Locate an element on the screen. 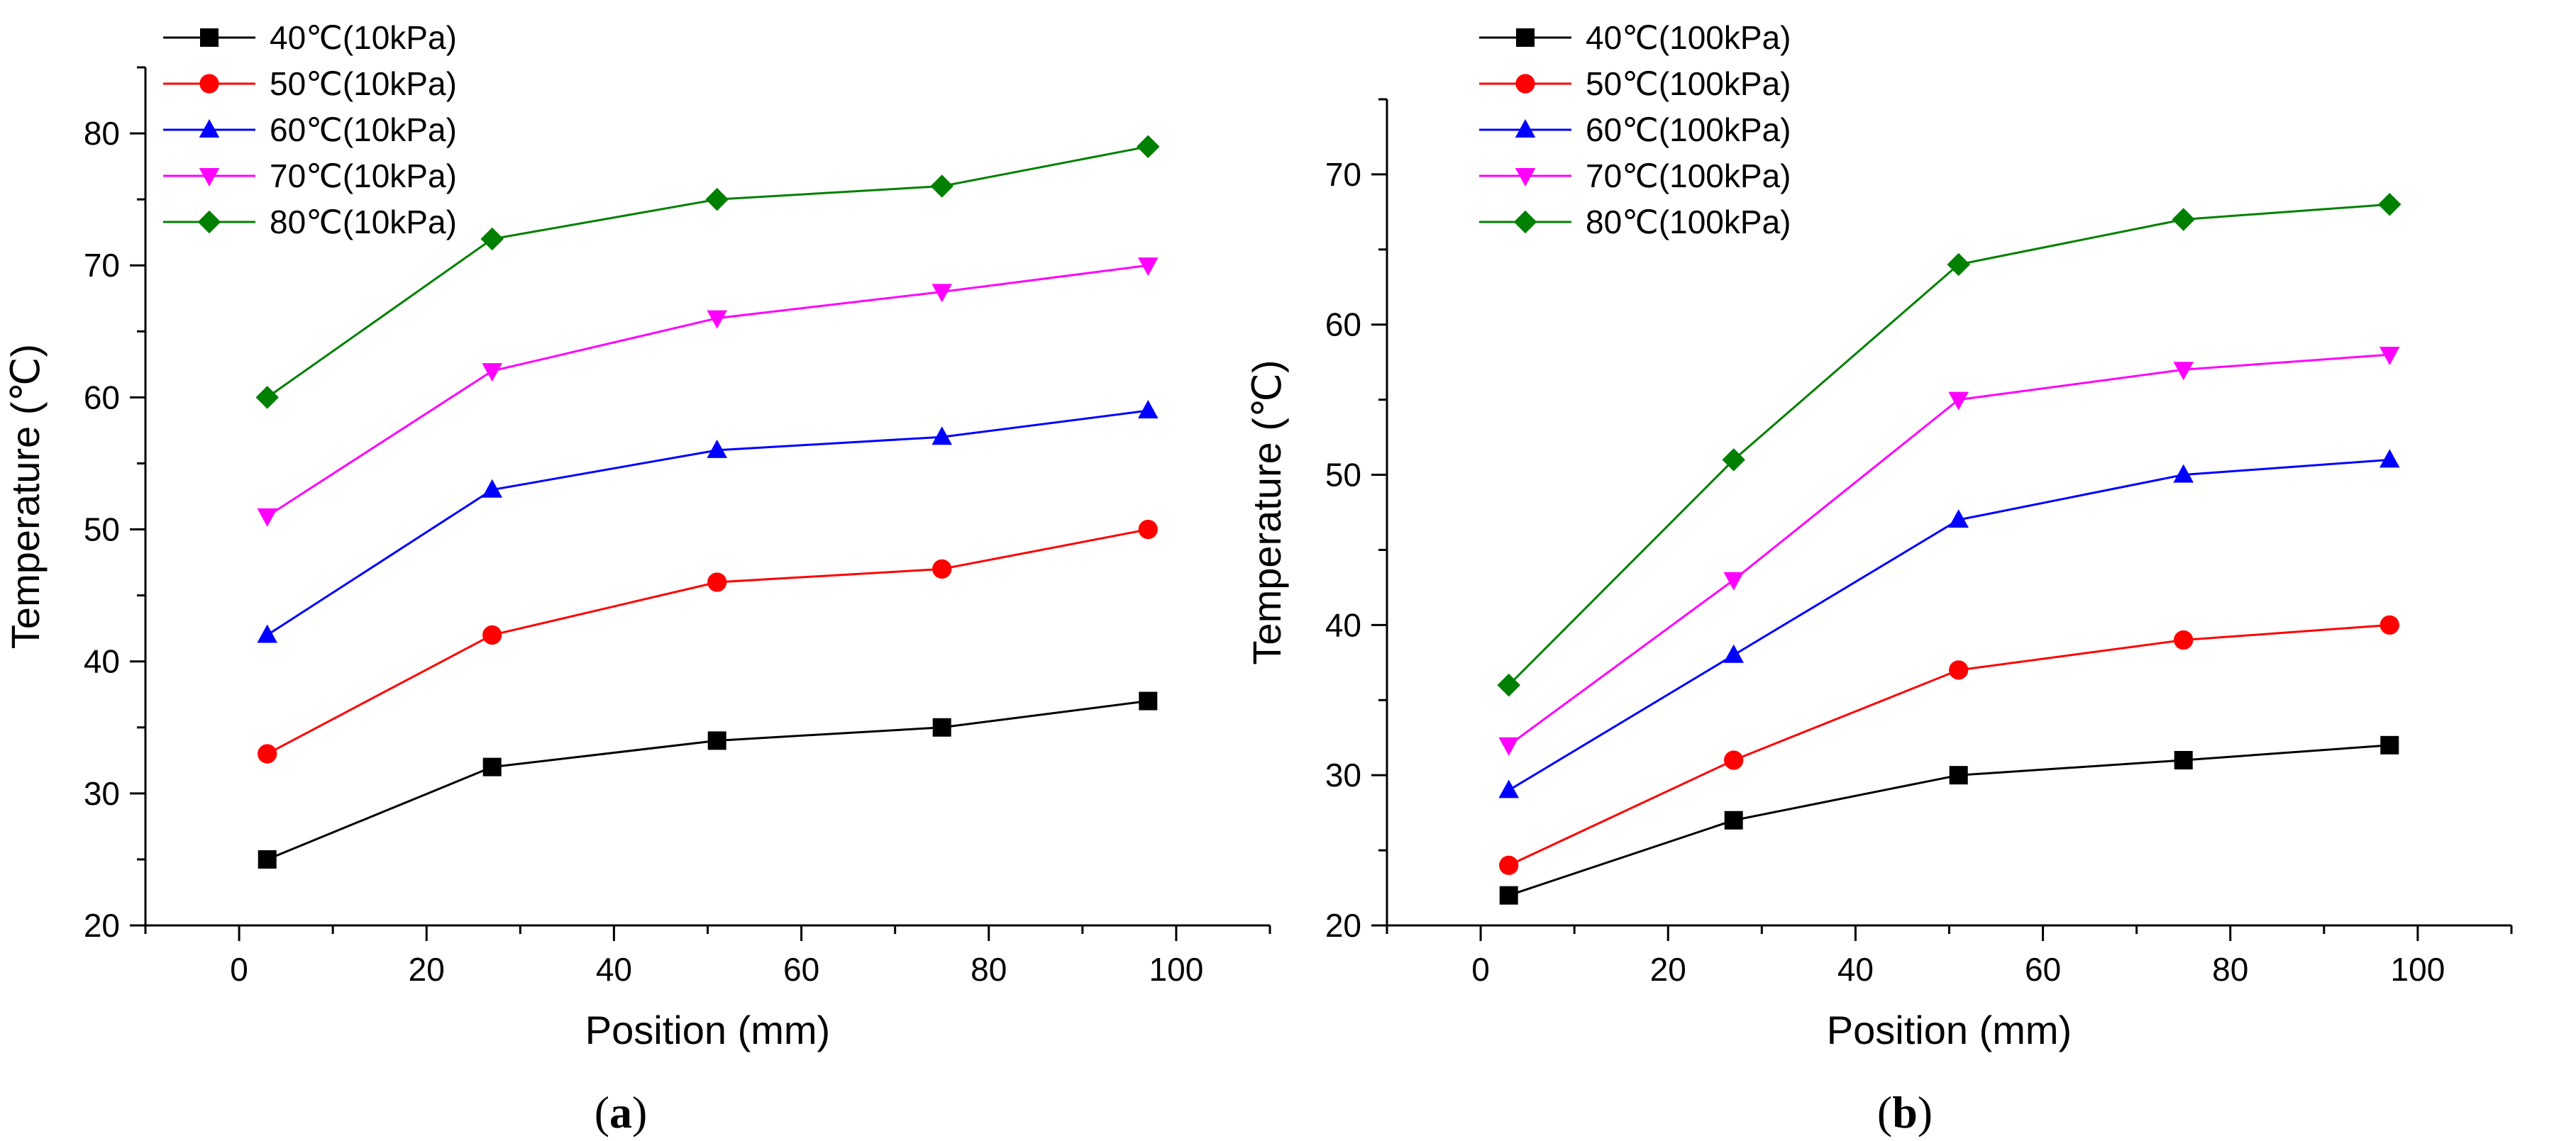  panel-label: (a) is located at coordinates (621, 1112).